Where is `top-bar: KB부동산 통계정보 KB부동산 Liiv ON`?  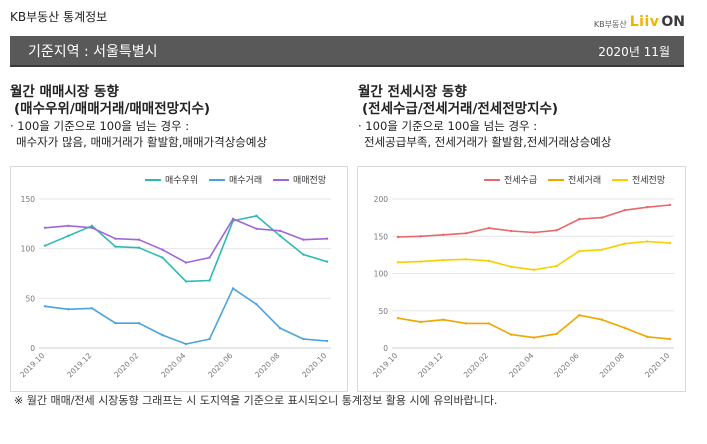 top-bar: KB부동산 통계정보 KB부동산 Liiv ON is located at coordinates (353, 18).